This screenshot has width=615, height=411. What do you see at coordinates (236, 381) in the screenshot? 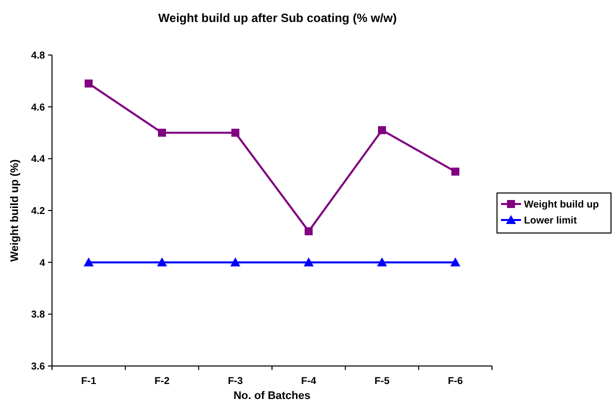
I see `x-tick-label: F-3` at bounding box center [236, 381].